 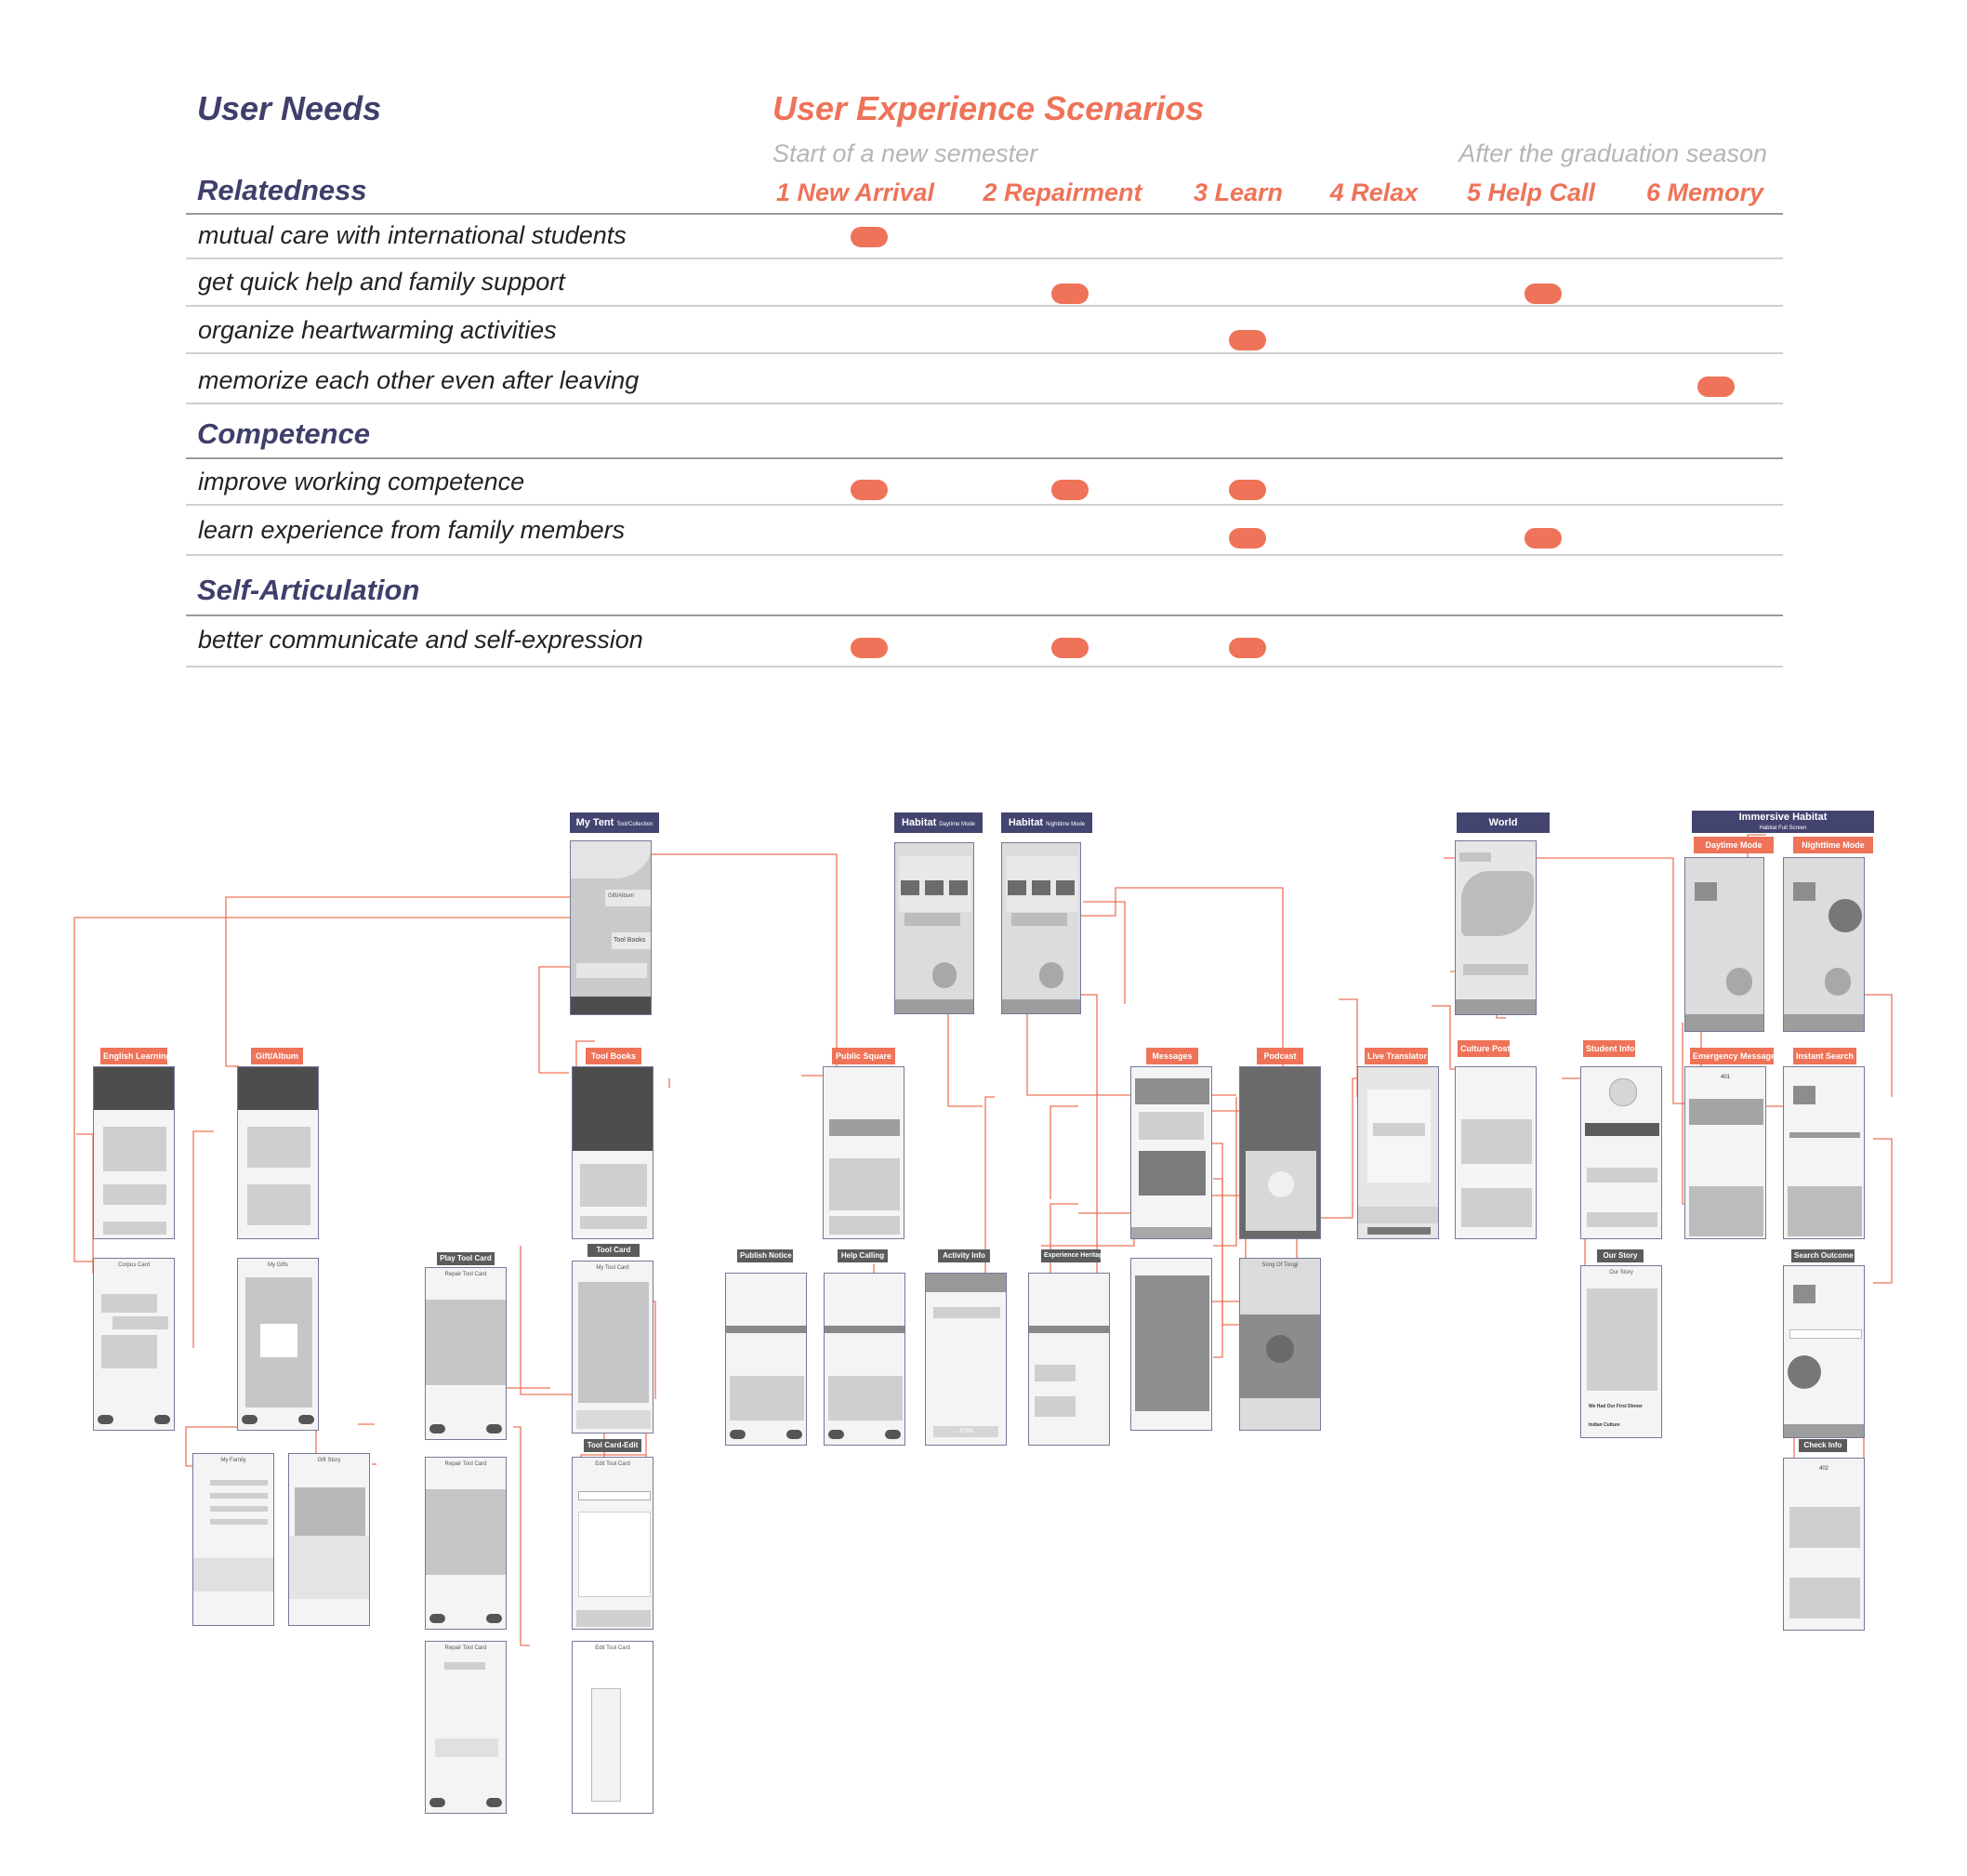 What do you see at coordinates (233, 1539) in the screenshot?
I see `screen-my-family: My Family` at bounding box center [233, 1539].